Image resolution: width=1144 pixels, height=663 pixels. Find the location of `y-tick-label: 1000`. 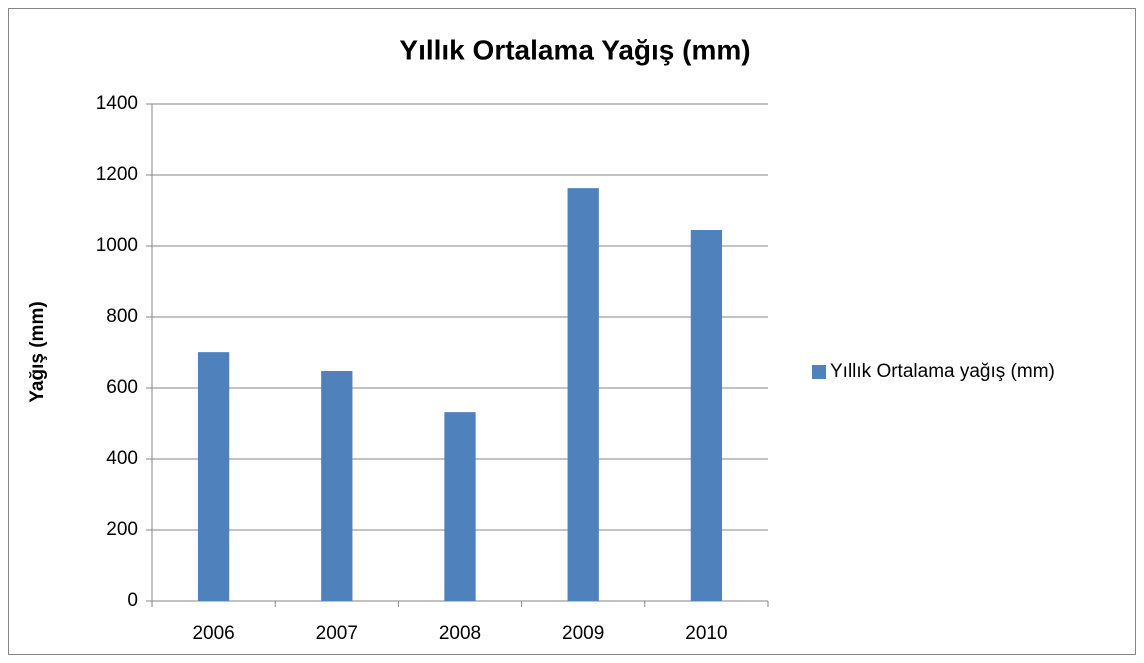

y-tick-label: 1000 is located at coordinates (117, 245).